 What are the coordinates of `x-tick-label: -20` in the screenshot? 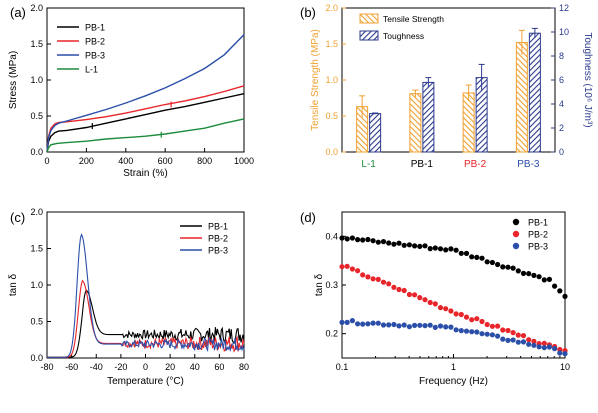 It's located at (120, 367).